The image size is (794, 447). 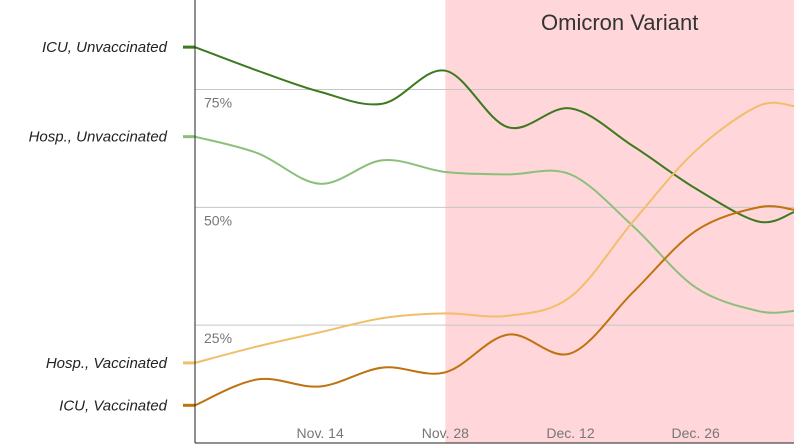 I want to click on x-tick-label: Nov. 28, so click(x=445, y=433).